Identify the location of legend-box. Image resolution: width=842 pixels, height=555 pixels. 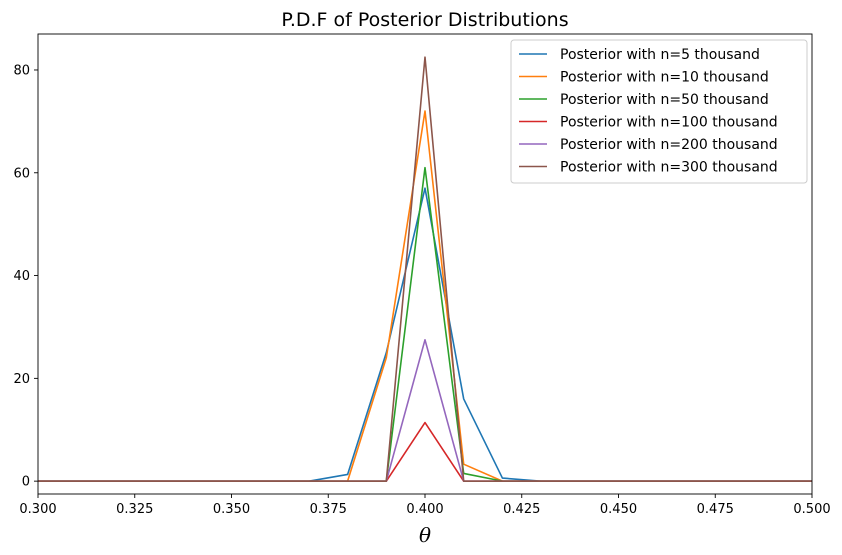
(659, 111).